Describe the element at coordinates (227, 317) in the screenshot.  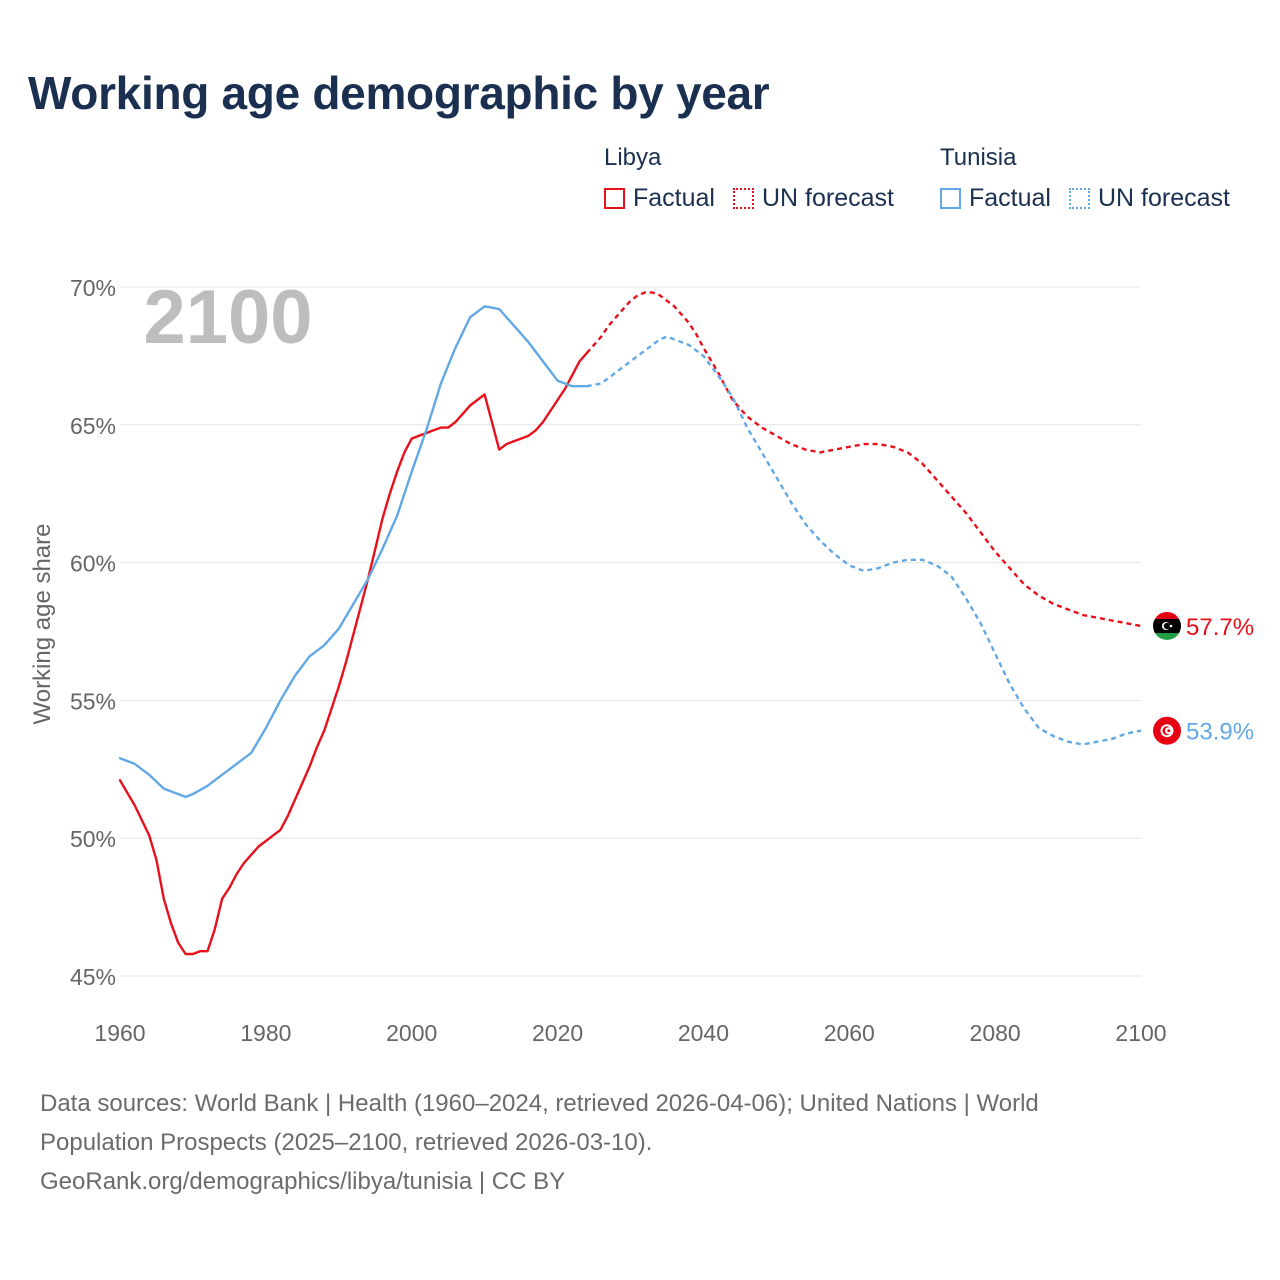
I see `year-watermark: 2100` at that location.